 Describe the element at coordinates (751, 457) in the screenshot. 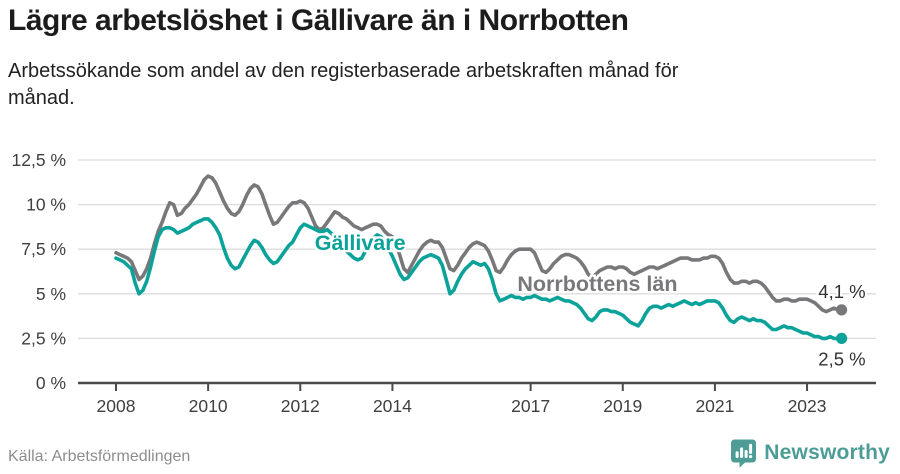

I see `logo-exclamation-dot` at that location.